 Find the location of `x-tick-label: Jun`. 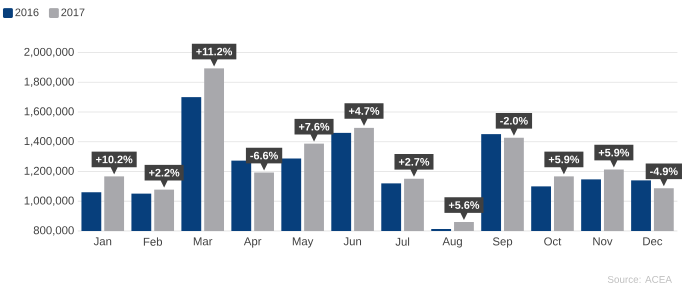

x-tick-label: Jun is located at coordinates (353, 241).